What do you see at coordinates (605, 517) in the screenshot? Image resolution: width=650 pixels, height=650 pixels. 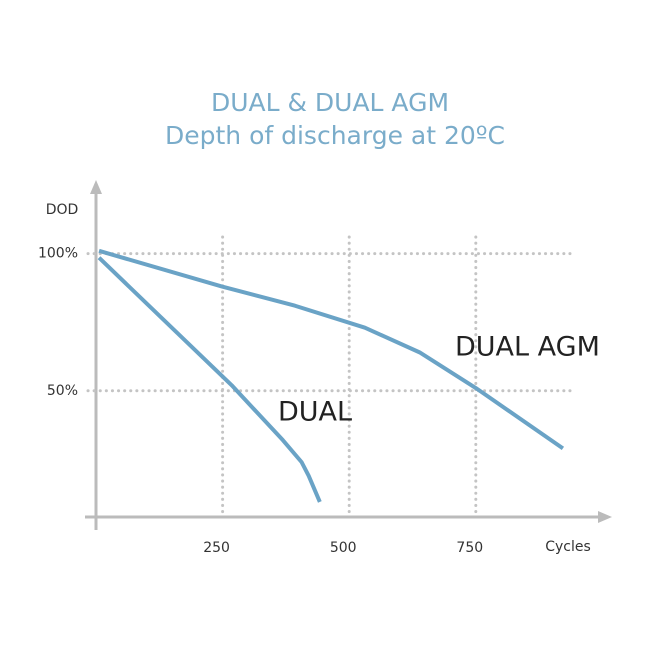 I see `x-axis-arrow` at bounding box center [605, 517].